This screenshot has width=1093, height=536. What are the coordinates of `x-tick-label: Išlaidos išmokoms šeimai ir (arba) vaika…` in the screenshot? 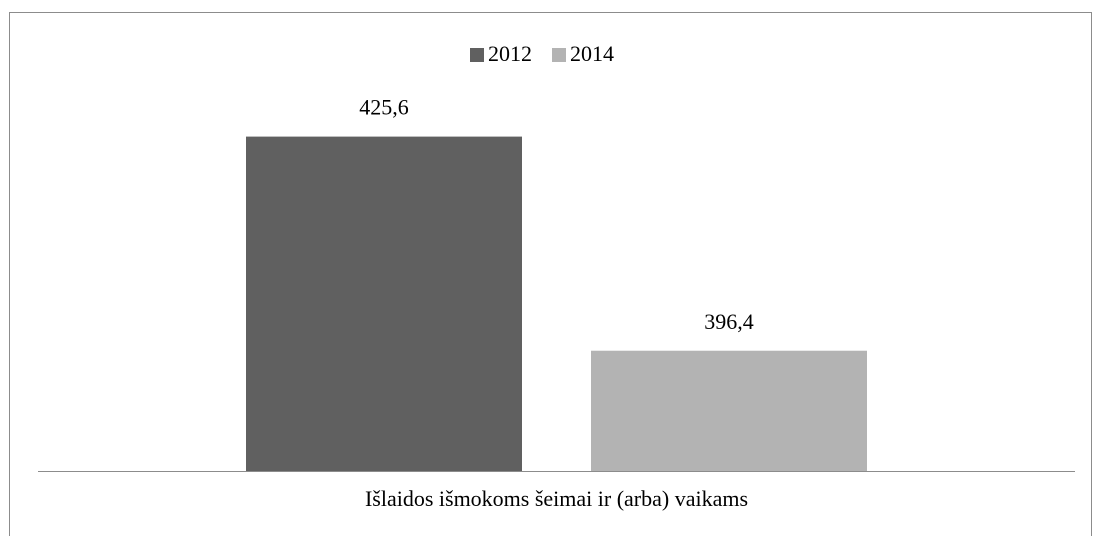 It's located at (556, 498).